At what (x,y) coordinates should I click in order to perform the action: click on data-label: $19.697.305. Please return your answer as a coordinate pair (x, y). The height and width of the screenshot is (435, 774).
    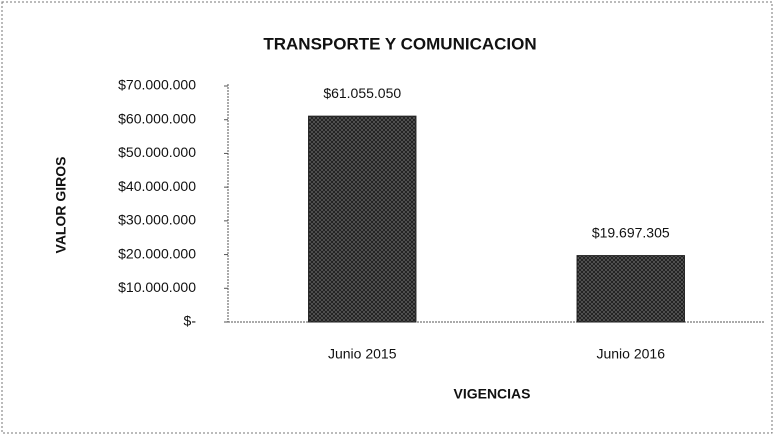
    Looking at the image, I should click on (631, 232).